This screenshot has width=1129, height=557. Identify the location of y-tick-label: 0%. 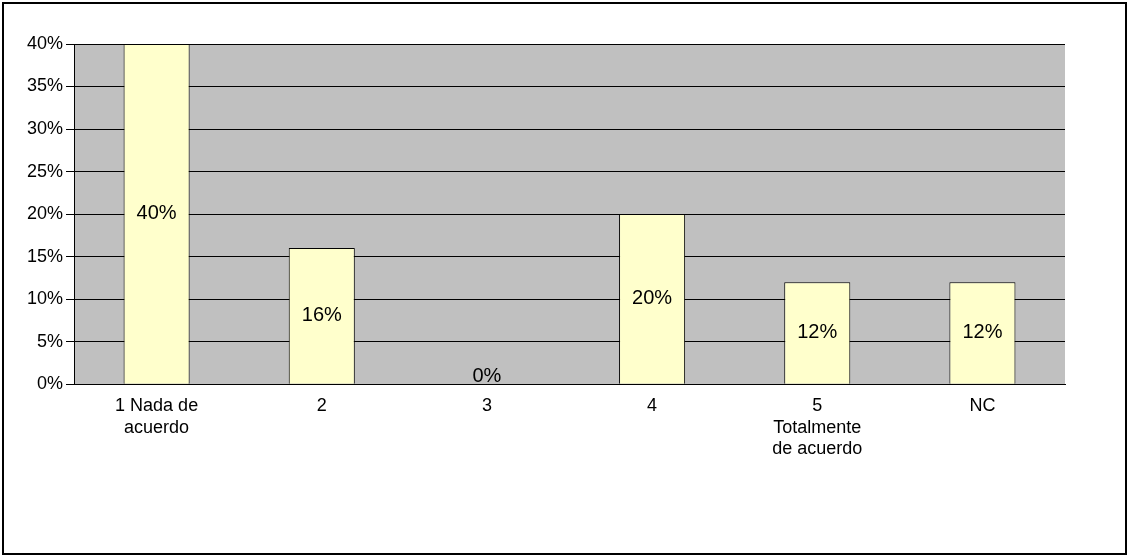
(50, 383).